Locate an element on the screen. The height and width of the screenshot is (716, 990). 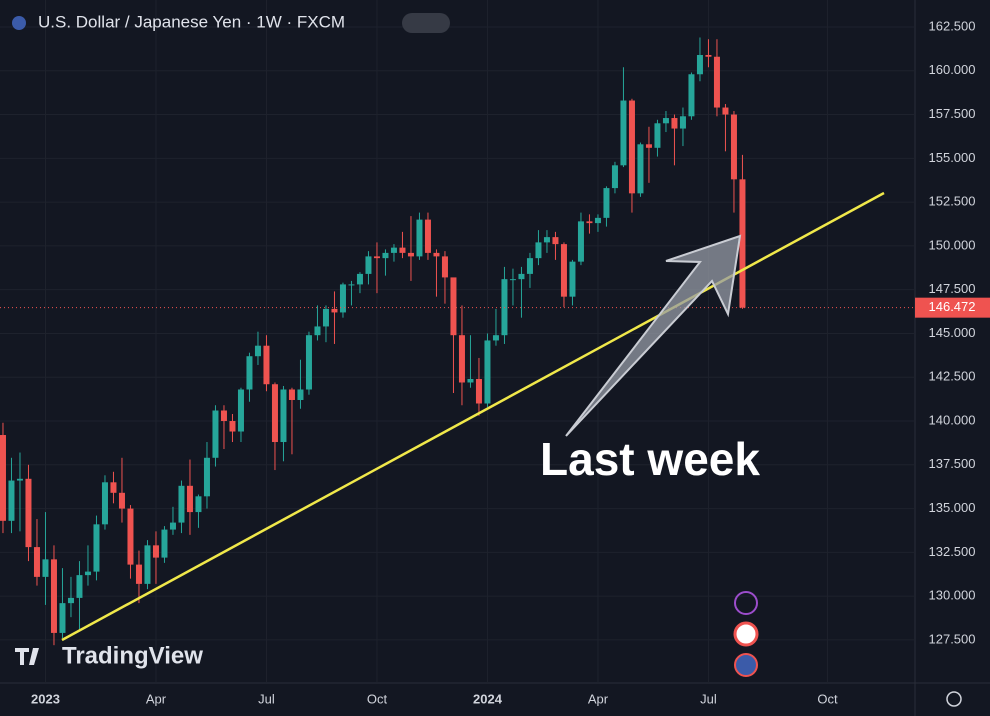
watermark: TradingView is located at coordinates (132, 655).